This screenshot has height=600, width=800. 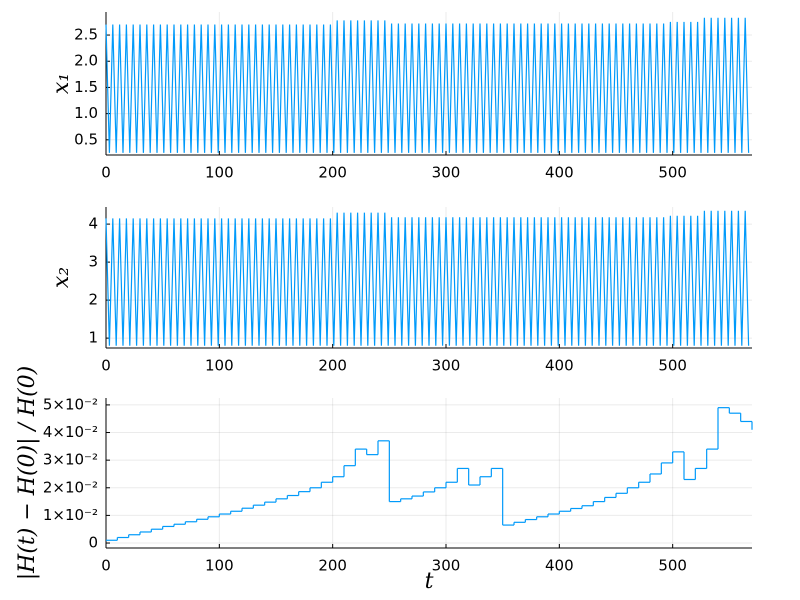 I want to click on y-tick-label: 1×10⁻², so click(x=70, y=515).